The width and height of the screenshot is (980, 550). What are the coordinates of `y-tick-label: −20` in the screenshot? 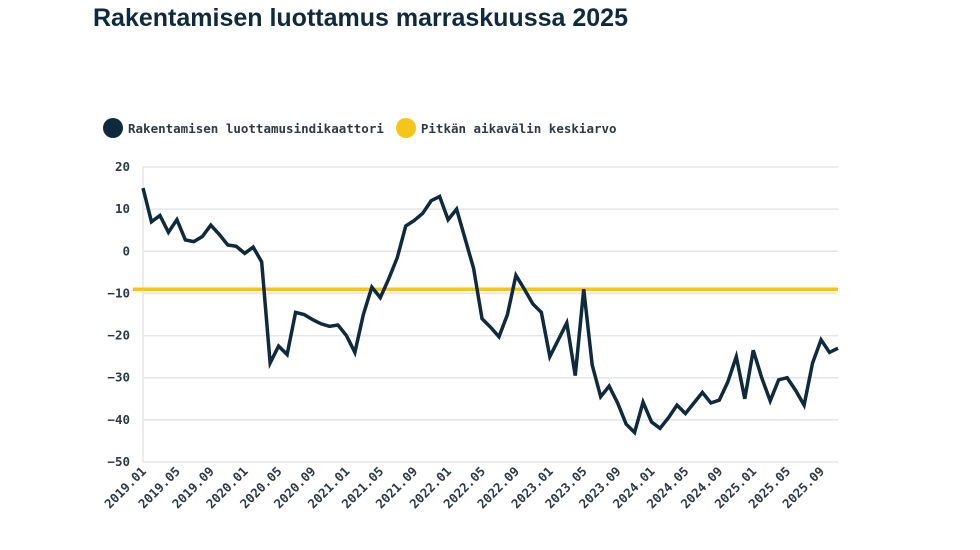 It's located at (118, 335).